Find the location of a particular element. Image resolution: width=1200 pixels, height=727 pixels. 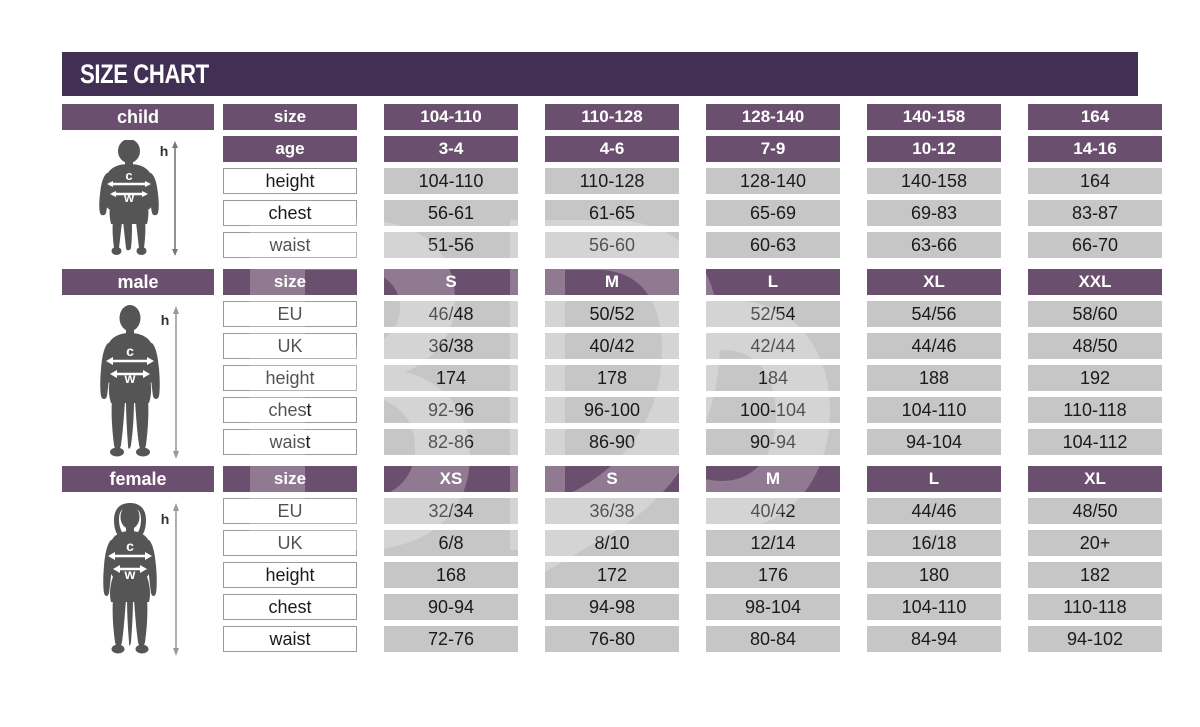

column-header-cell: 110-128 is located at coordinates (612, 117).